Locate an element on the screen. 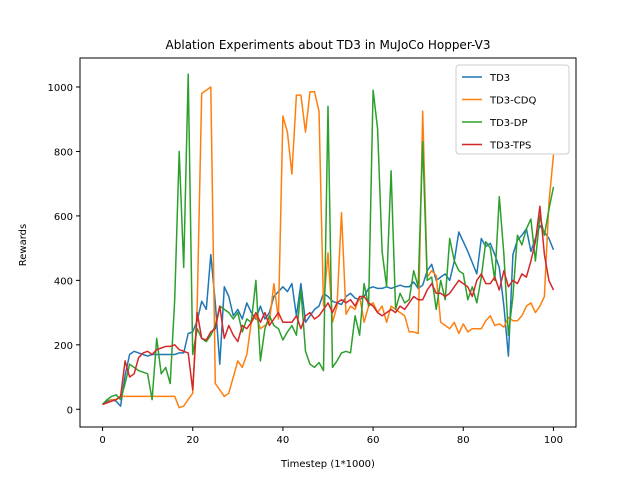 Image resolution: width=640 pixels, height=480 pixels. y-axis: 0 200 400 600 800 1000 is located at coordinates (64, 249).